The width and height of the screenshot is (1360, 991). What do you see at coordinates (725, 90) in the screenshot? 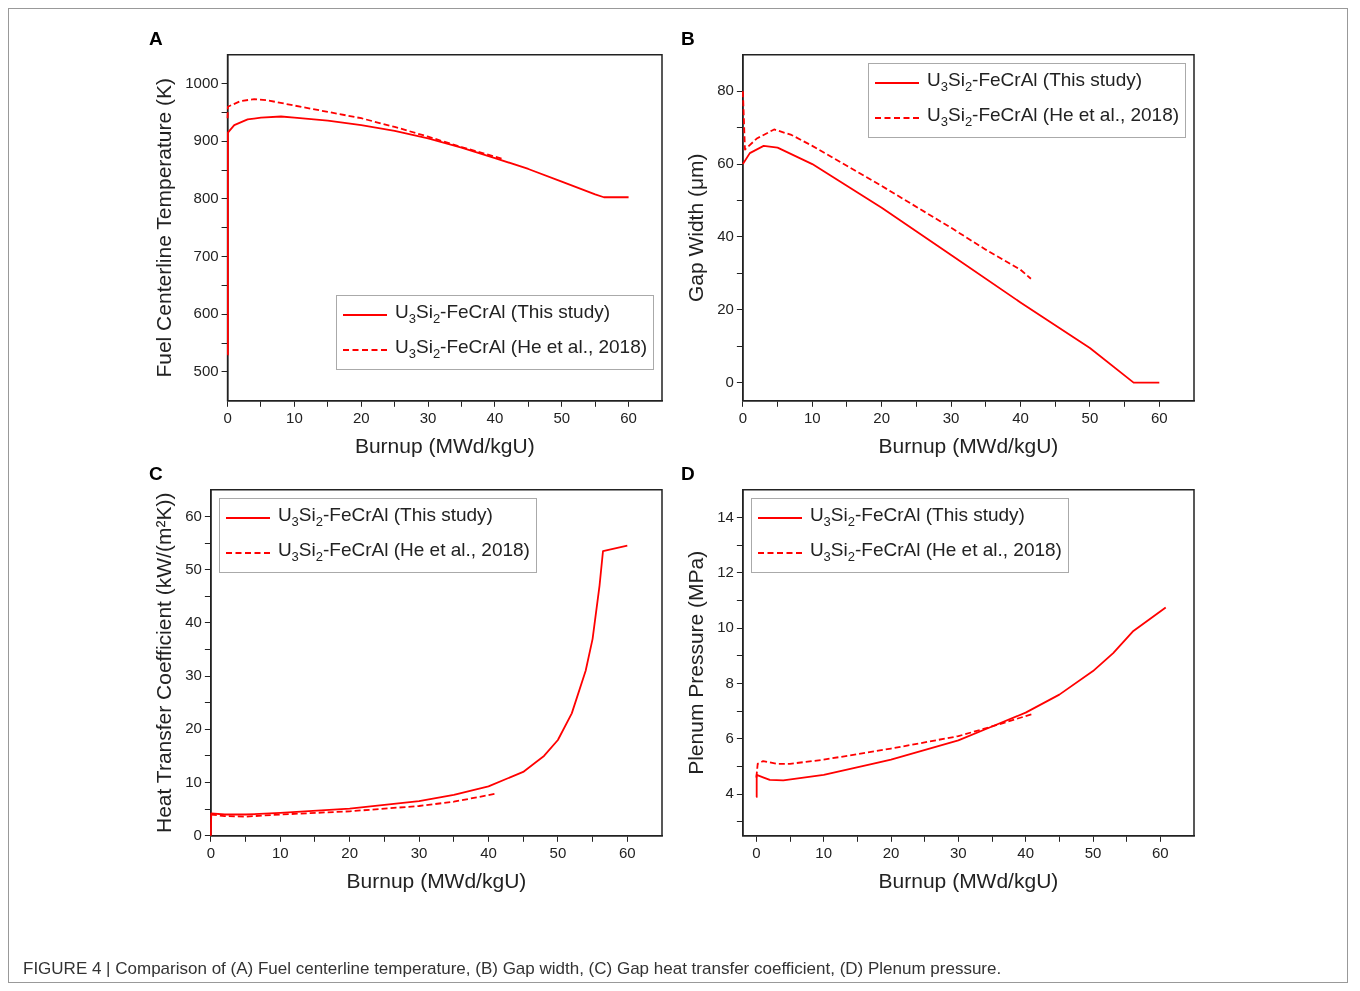
I see `y-tick-label: 80` at bounding box center [725, 90].